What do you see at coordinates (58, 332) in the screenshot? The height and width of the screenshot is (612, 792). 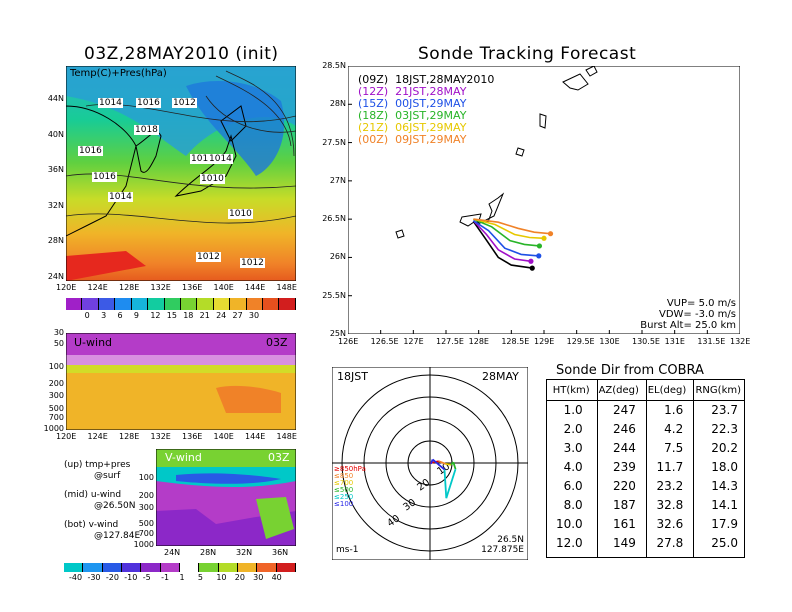 I see `u-wind-pressure-tick: 30` at bounding box center [58, 332].